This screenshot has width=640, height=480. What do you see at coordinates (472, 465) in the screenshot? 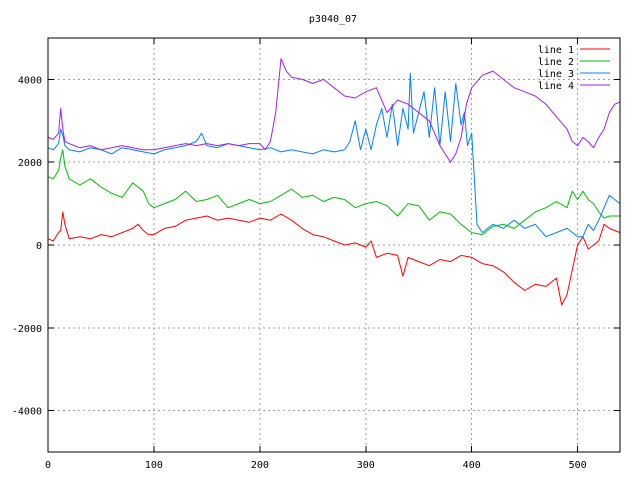
I see `x-tick-label: 400` at bounding box center [472, 465].